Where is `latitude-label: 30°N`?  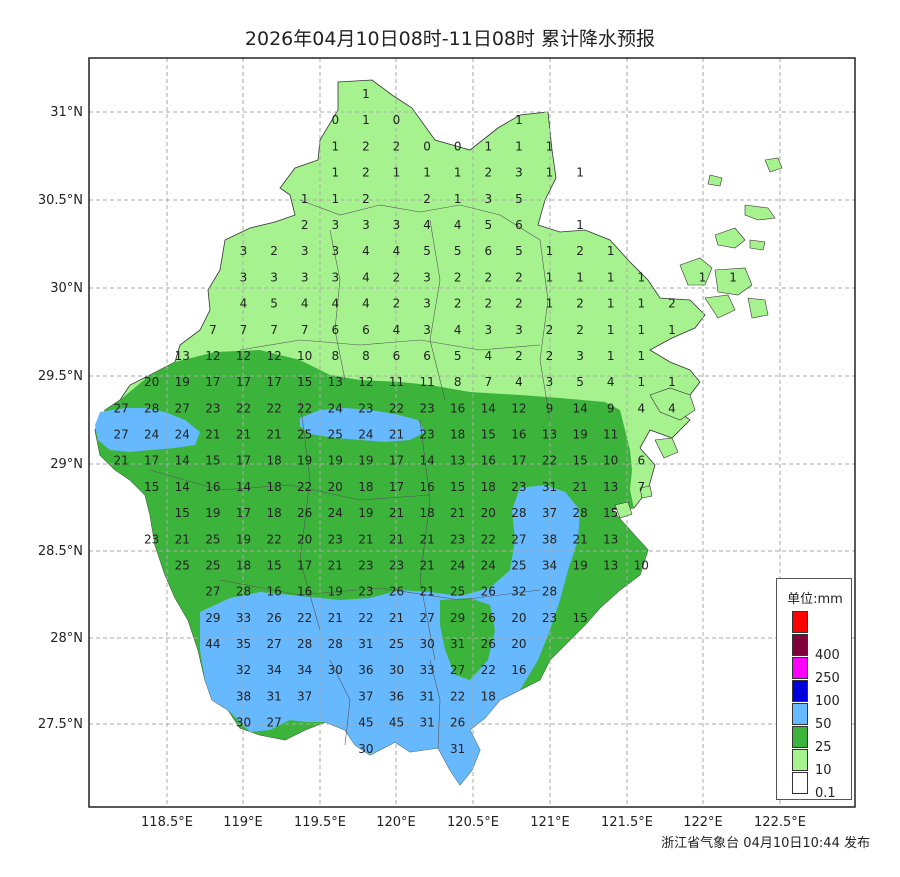
latitude-label: 30°N is located at coordinates (66, 288).